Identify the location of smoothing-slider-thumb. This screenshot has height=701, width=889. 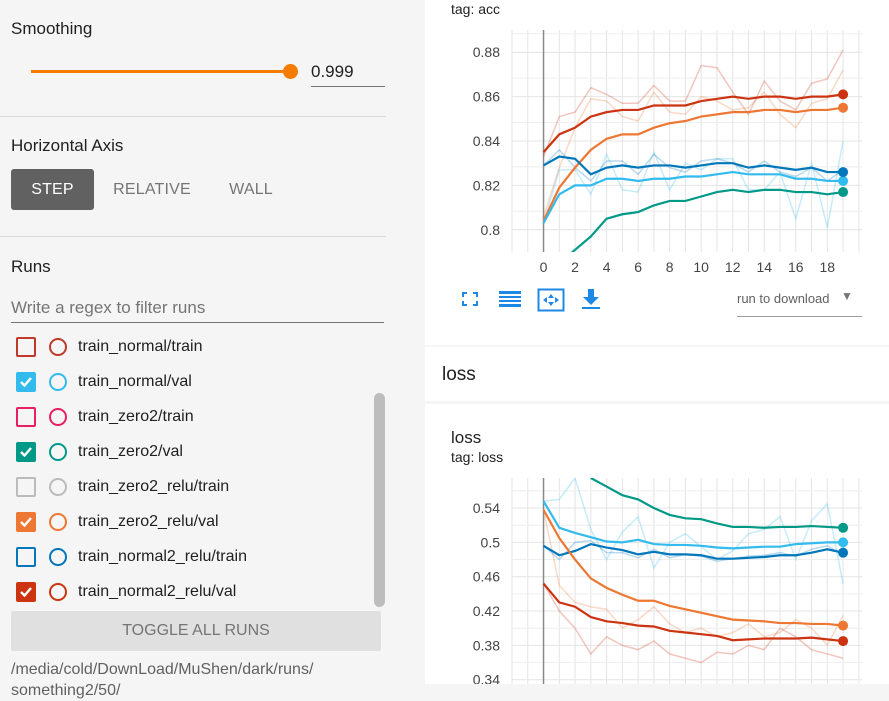
(290, 71).